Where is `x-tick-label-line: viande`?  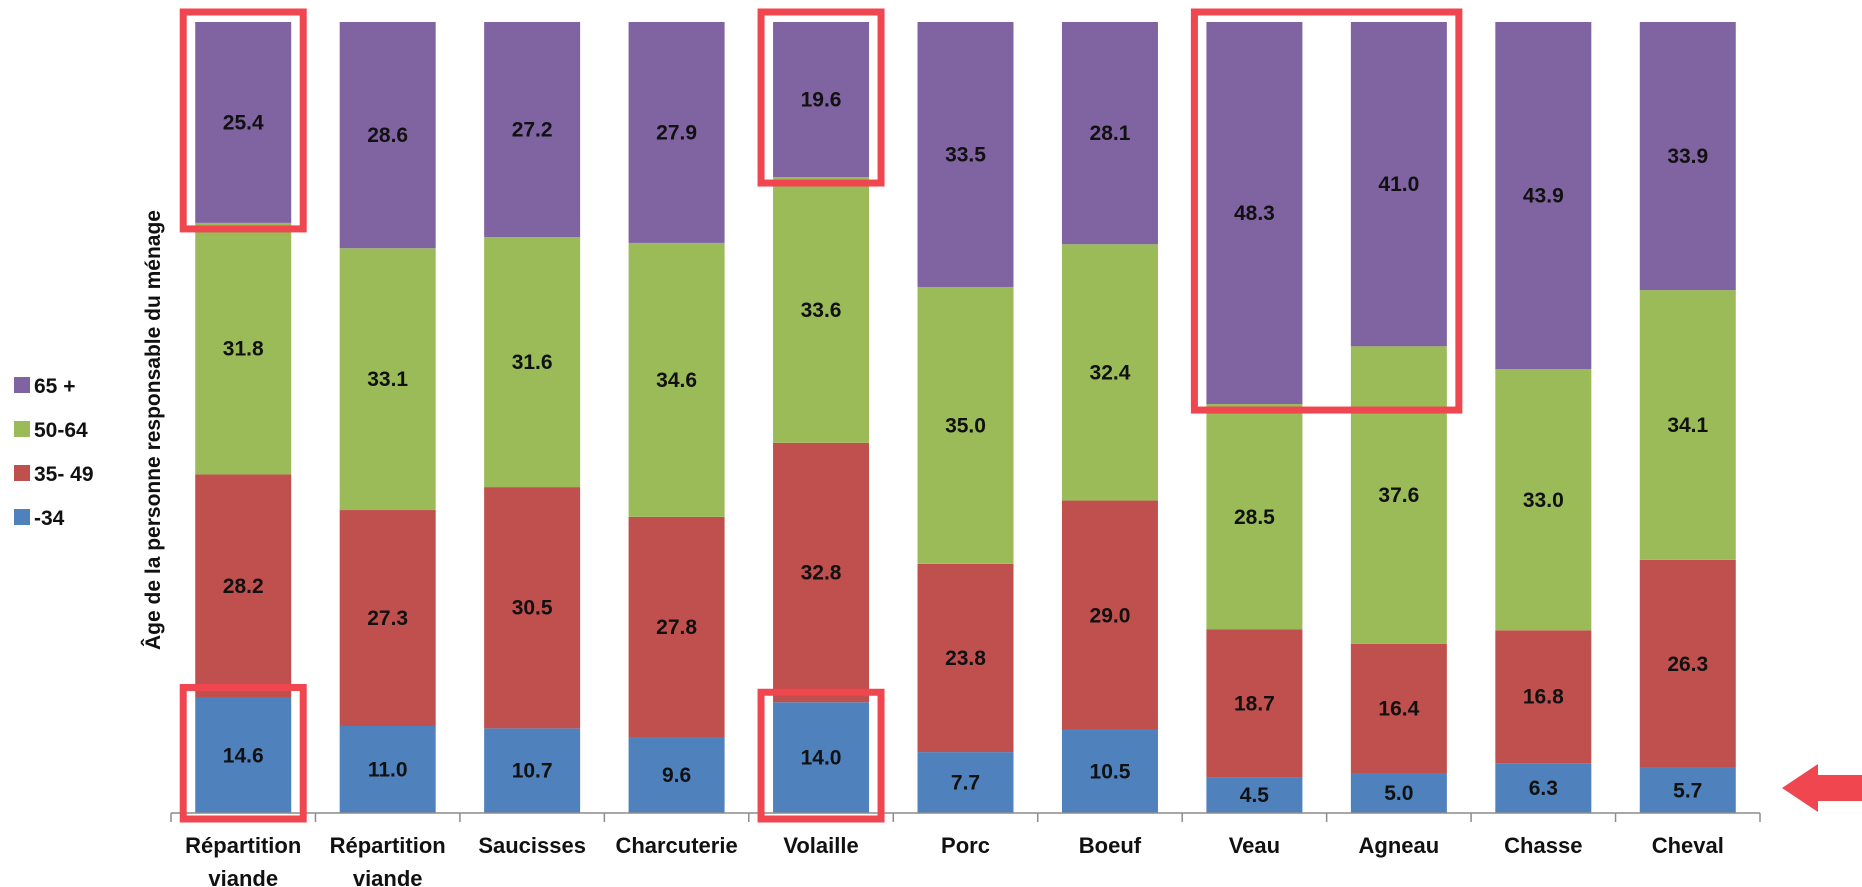 x-tick-label-line: viande is located at coordinates (388, 876).